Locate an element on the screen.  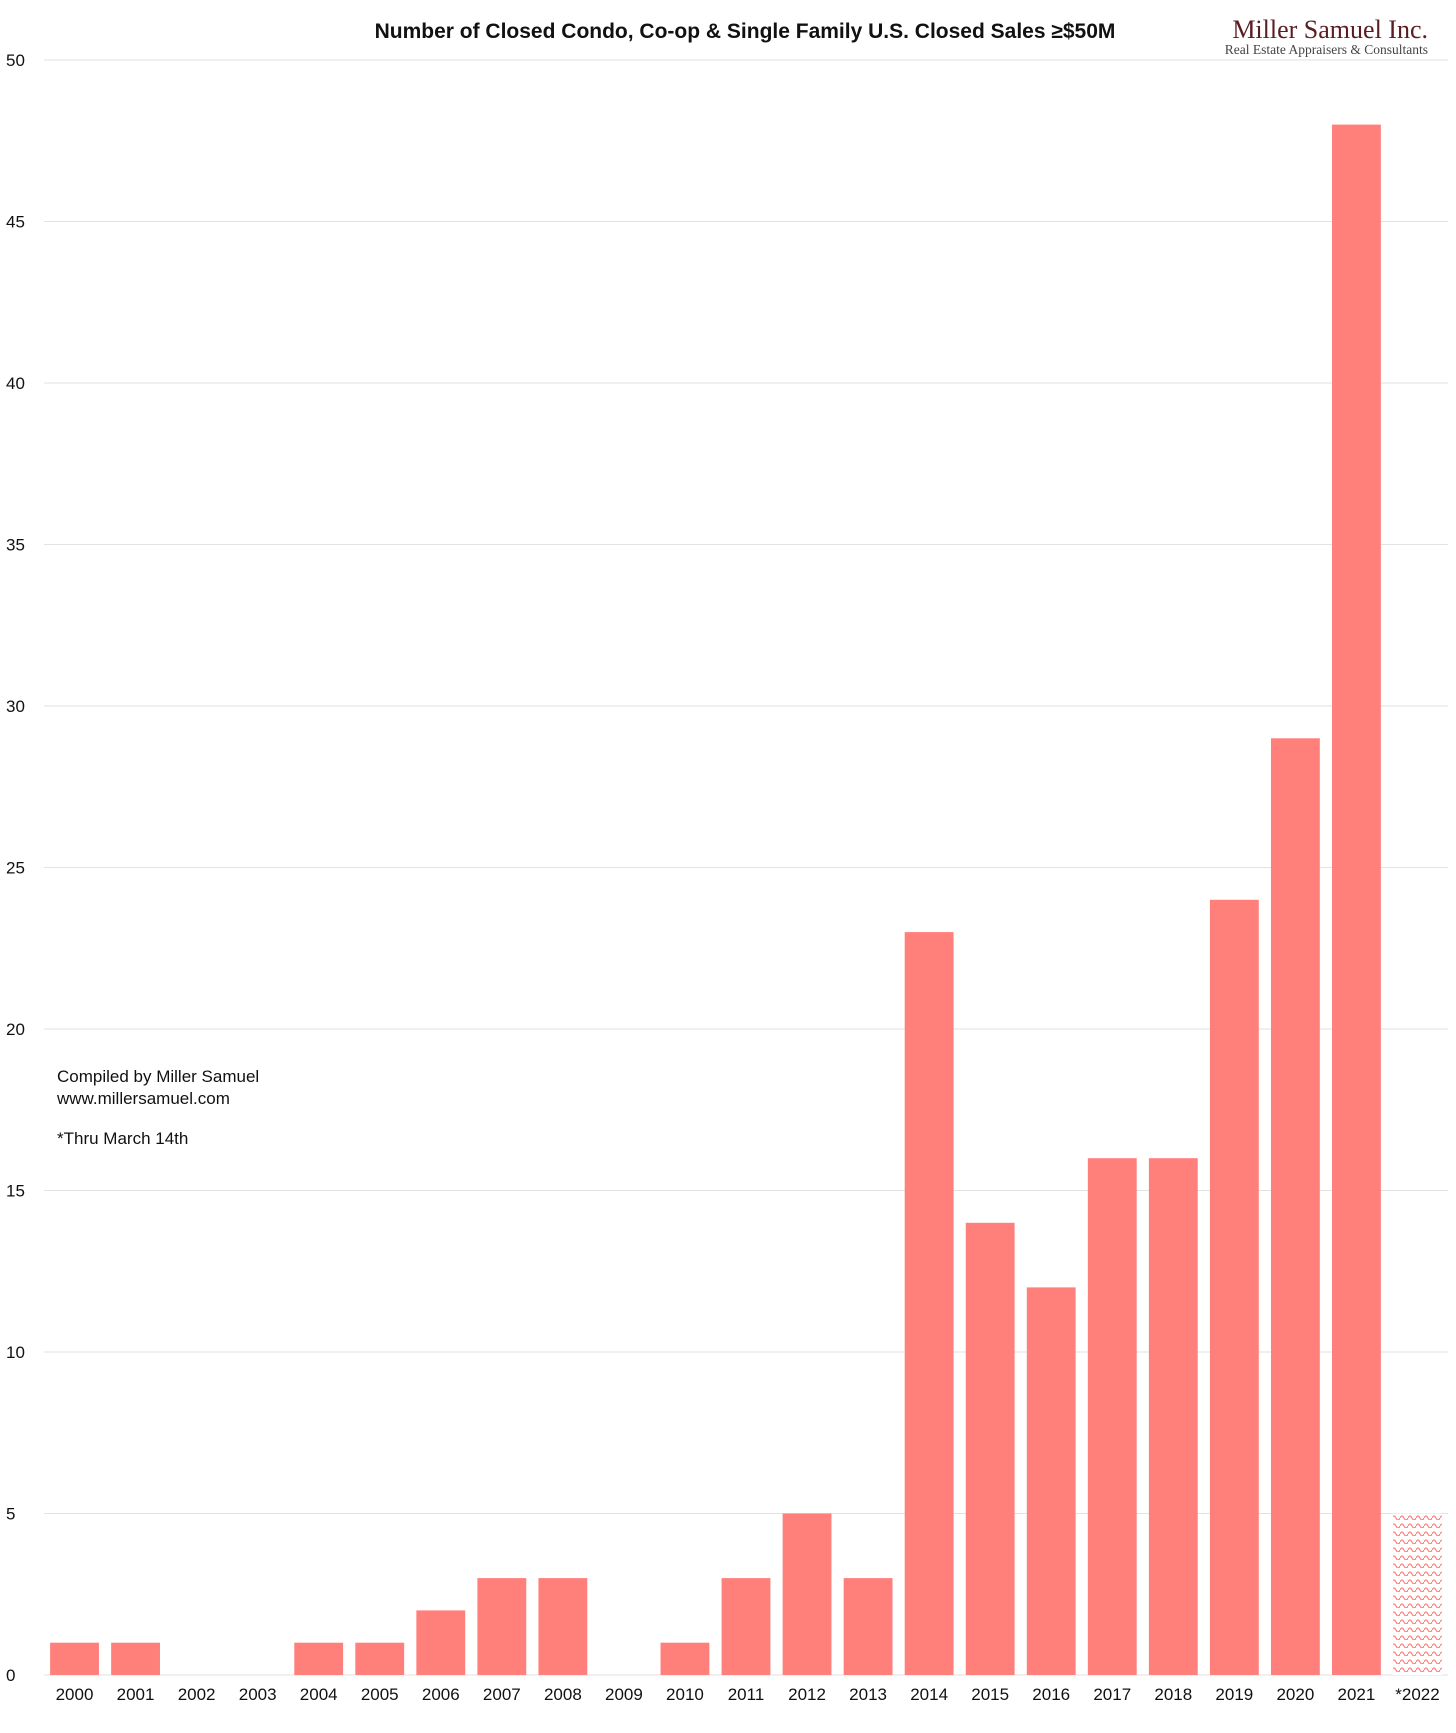
x-tick-label: 2017 is located at coordinates (1112, 1694).